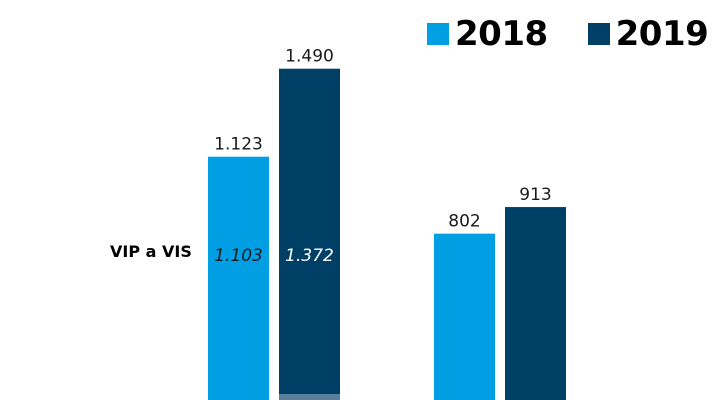 The height and width of the screenshot is (400, 720). I want to click on data-label-2019-cat2: 913, so click(535, 195).